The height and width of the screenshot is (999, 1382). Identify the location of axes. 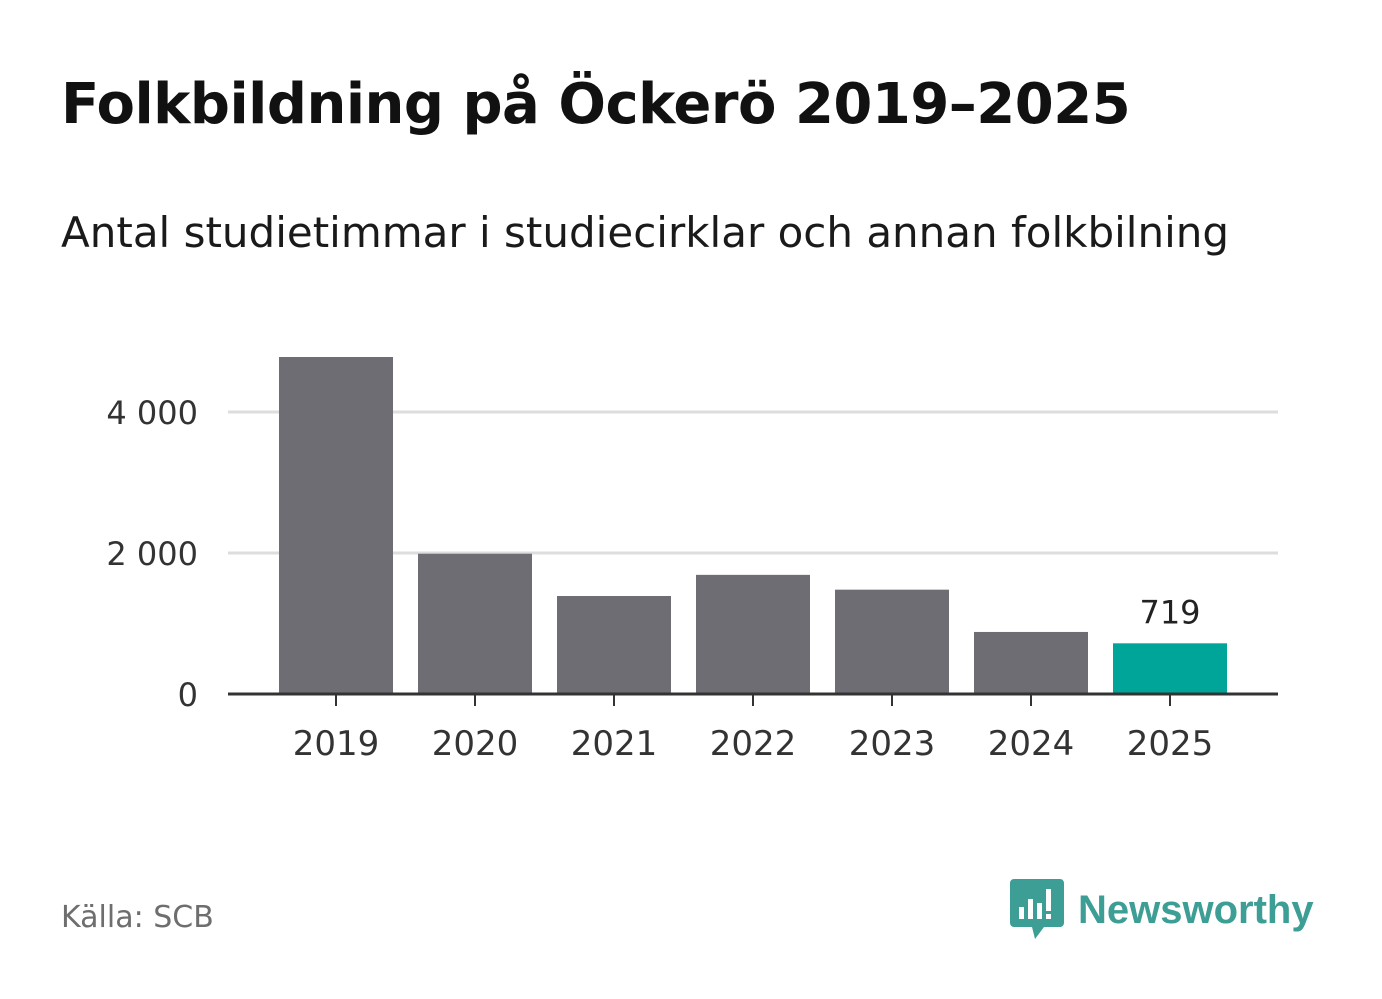
(753, 699).